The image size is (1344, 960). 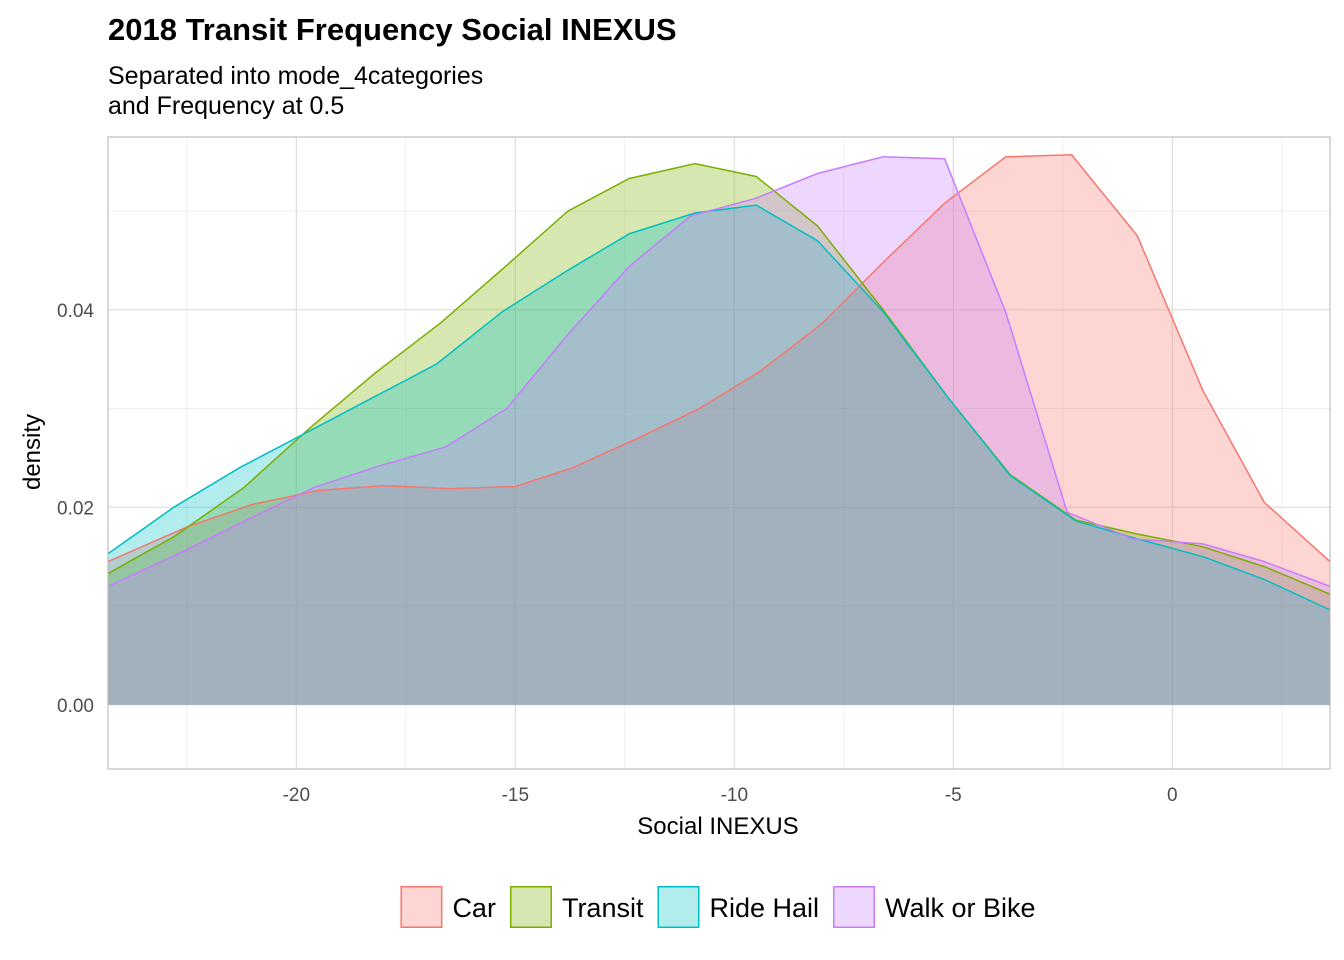 I want to click on legend-item-transit: Transit, so click(x=576, y=907).